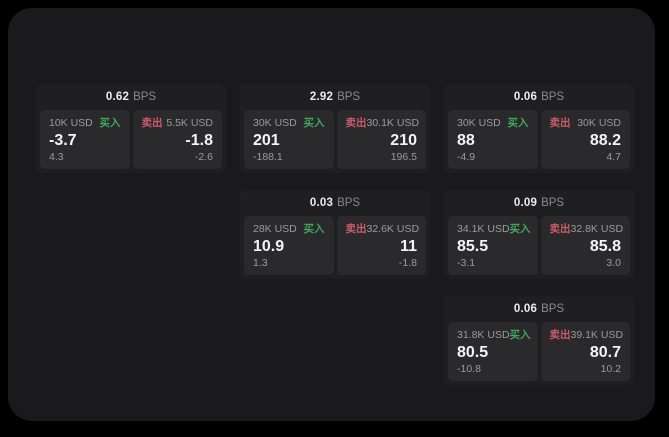 Image resolution: width=669 pixels, height=437 pixels. Describe the element at coordinates (493, 351) in the screenshot. I see `buy-quote-panel: 31.8K USD 买入 80.5 -10.8` at that location.